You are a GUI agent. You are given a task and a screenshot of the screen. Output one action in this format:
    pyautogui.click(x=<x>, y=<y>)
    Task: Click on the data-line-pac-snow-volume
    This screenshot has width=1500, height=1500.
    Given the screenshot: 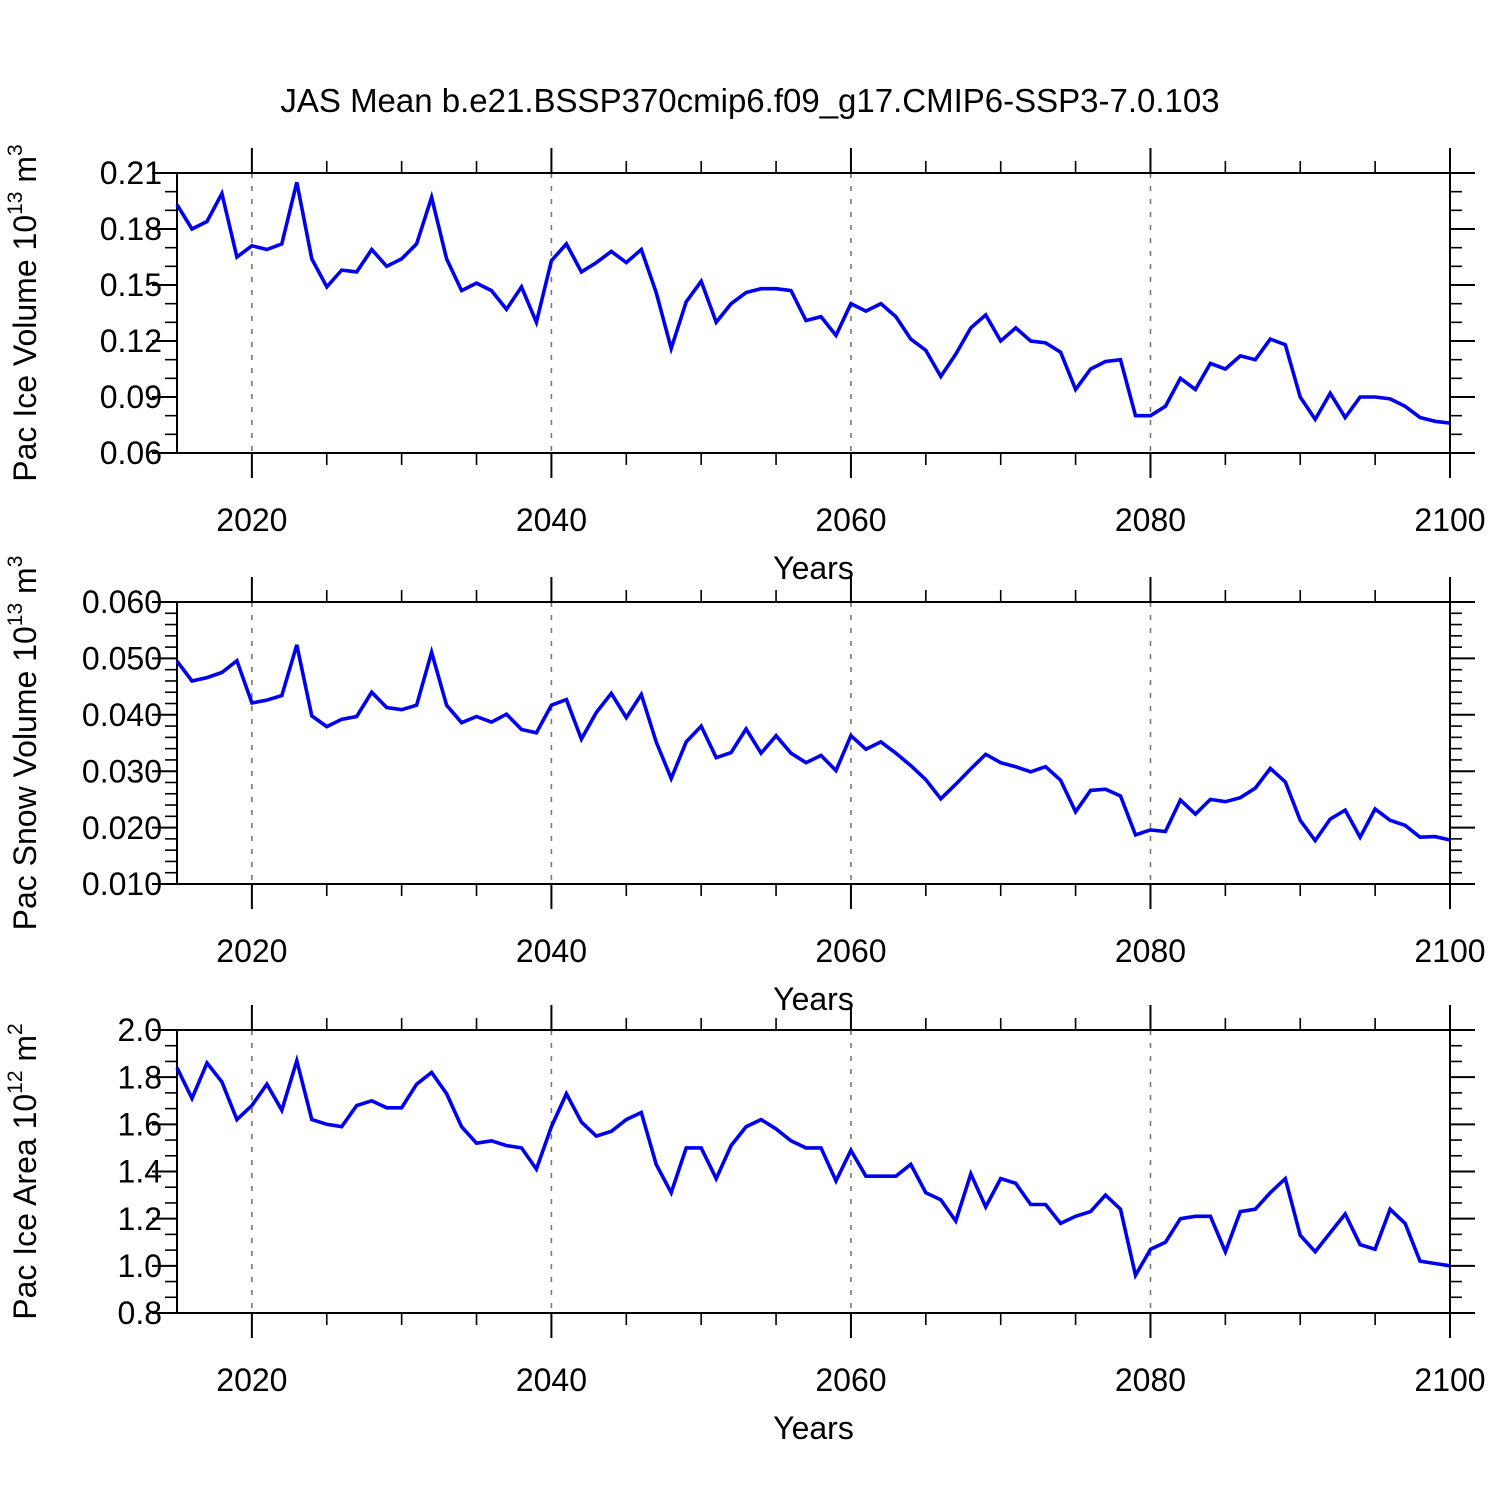 What is the action you would take?
    pyautogui.click(x=813, y=744)
    